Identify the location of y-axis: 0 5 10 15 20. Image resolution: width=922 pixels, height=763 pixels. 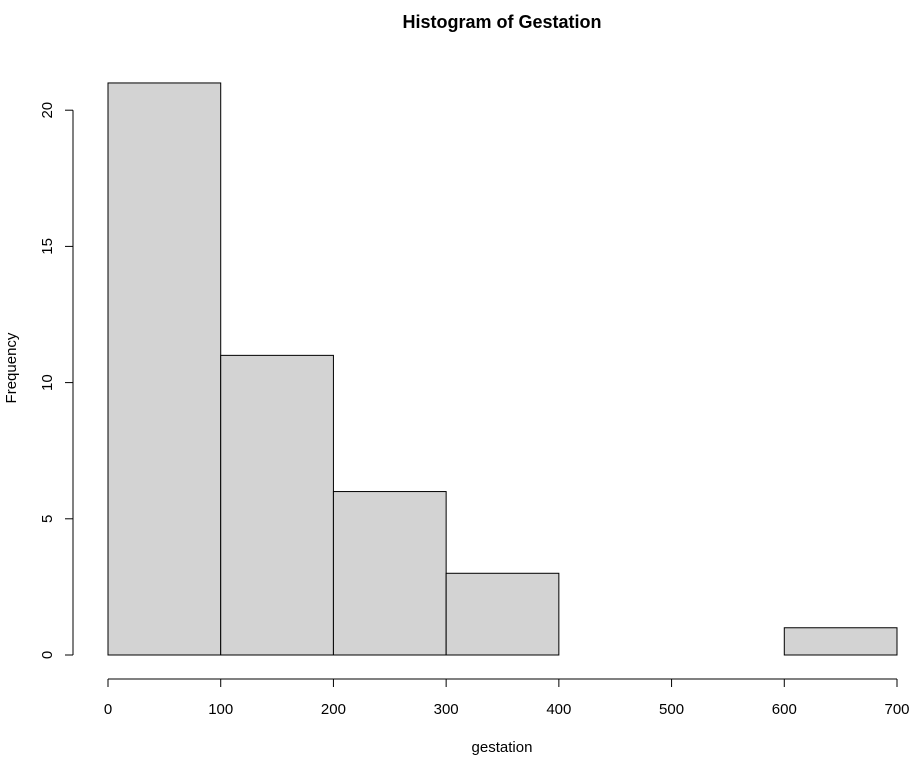
(56, 380).